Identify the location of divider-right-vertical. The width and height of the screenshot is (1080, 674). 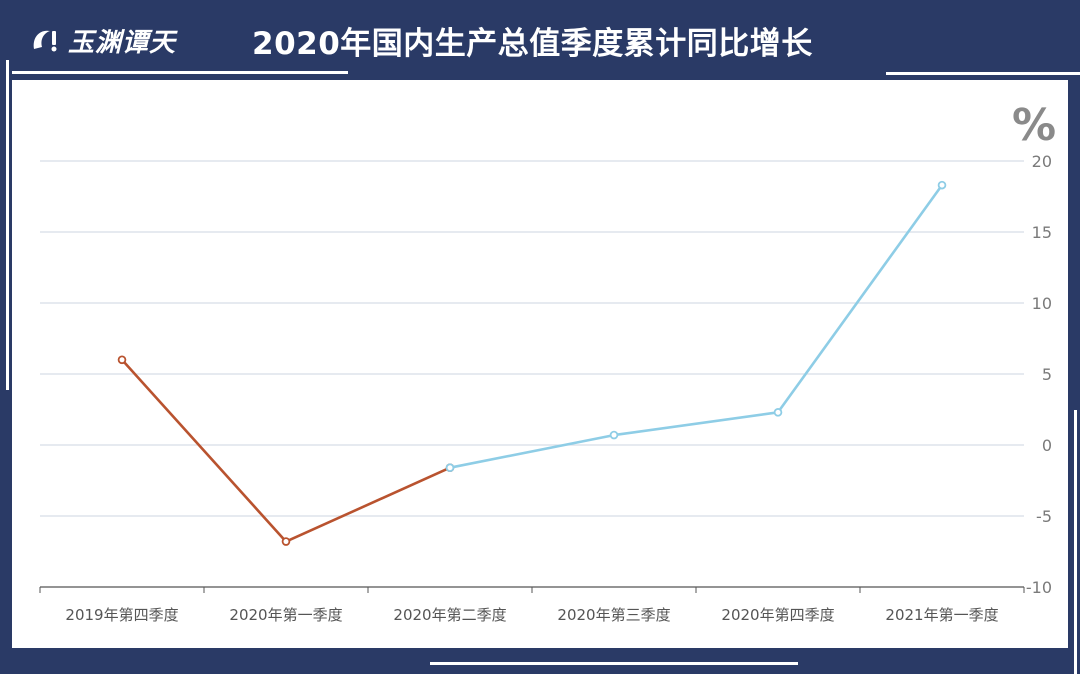
(1075, 542).